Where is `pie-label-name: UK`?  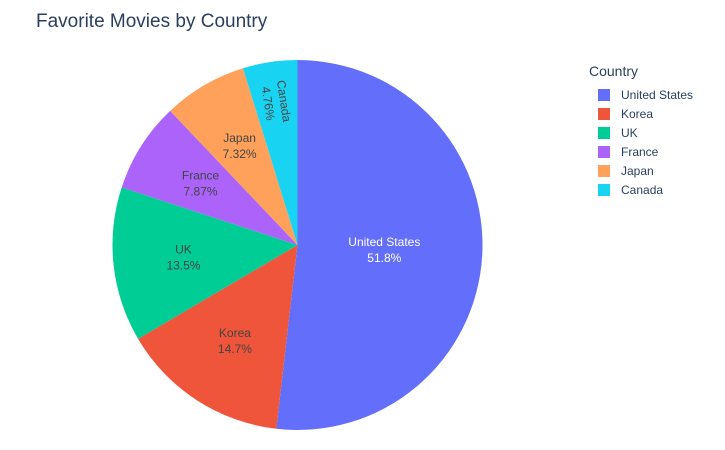 pie-label-name: UK is located at coordinates (183, 249).